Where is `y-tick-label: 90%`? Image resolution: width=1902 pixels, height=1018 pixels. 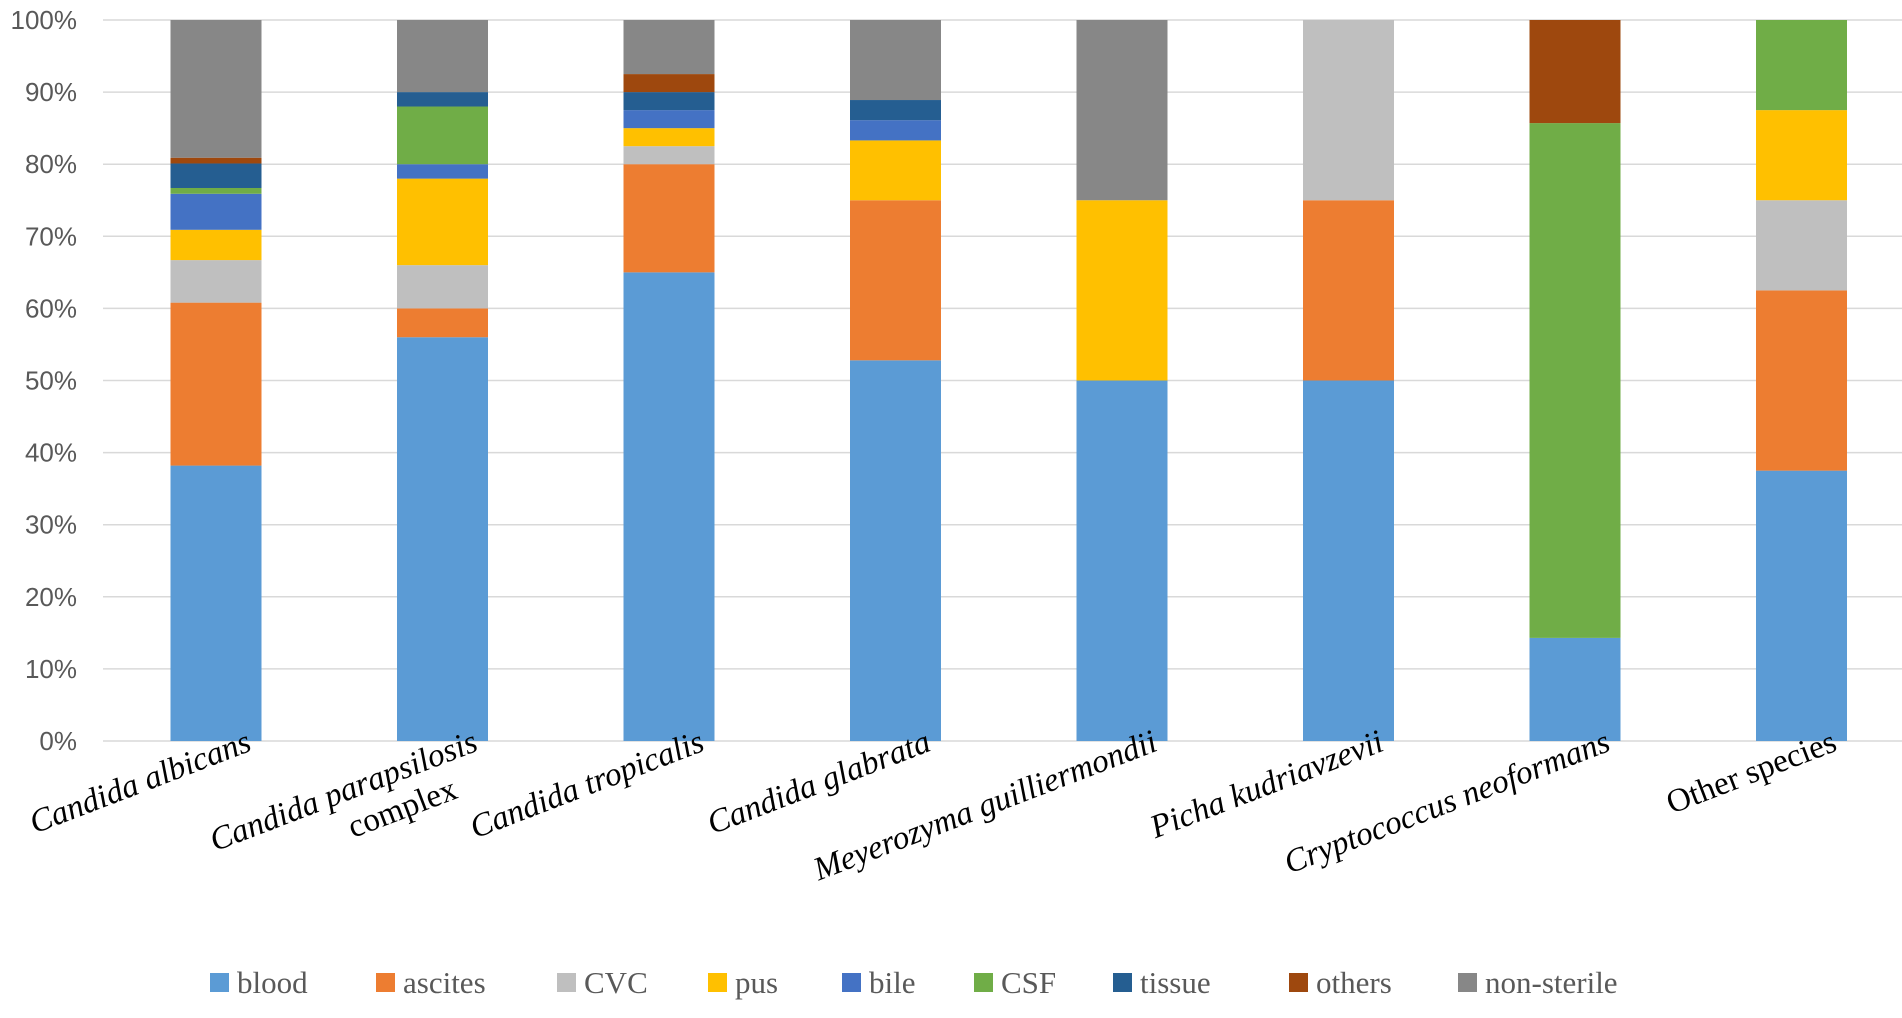
y-tick-label: 90% is located at coordinates (51, 92).